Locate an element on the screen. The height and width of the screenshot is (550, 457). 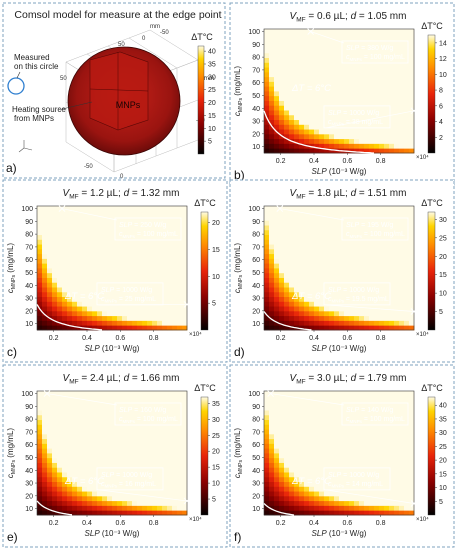
plot-frame is located at coordinates (339, 91).